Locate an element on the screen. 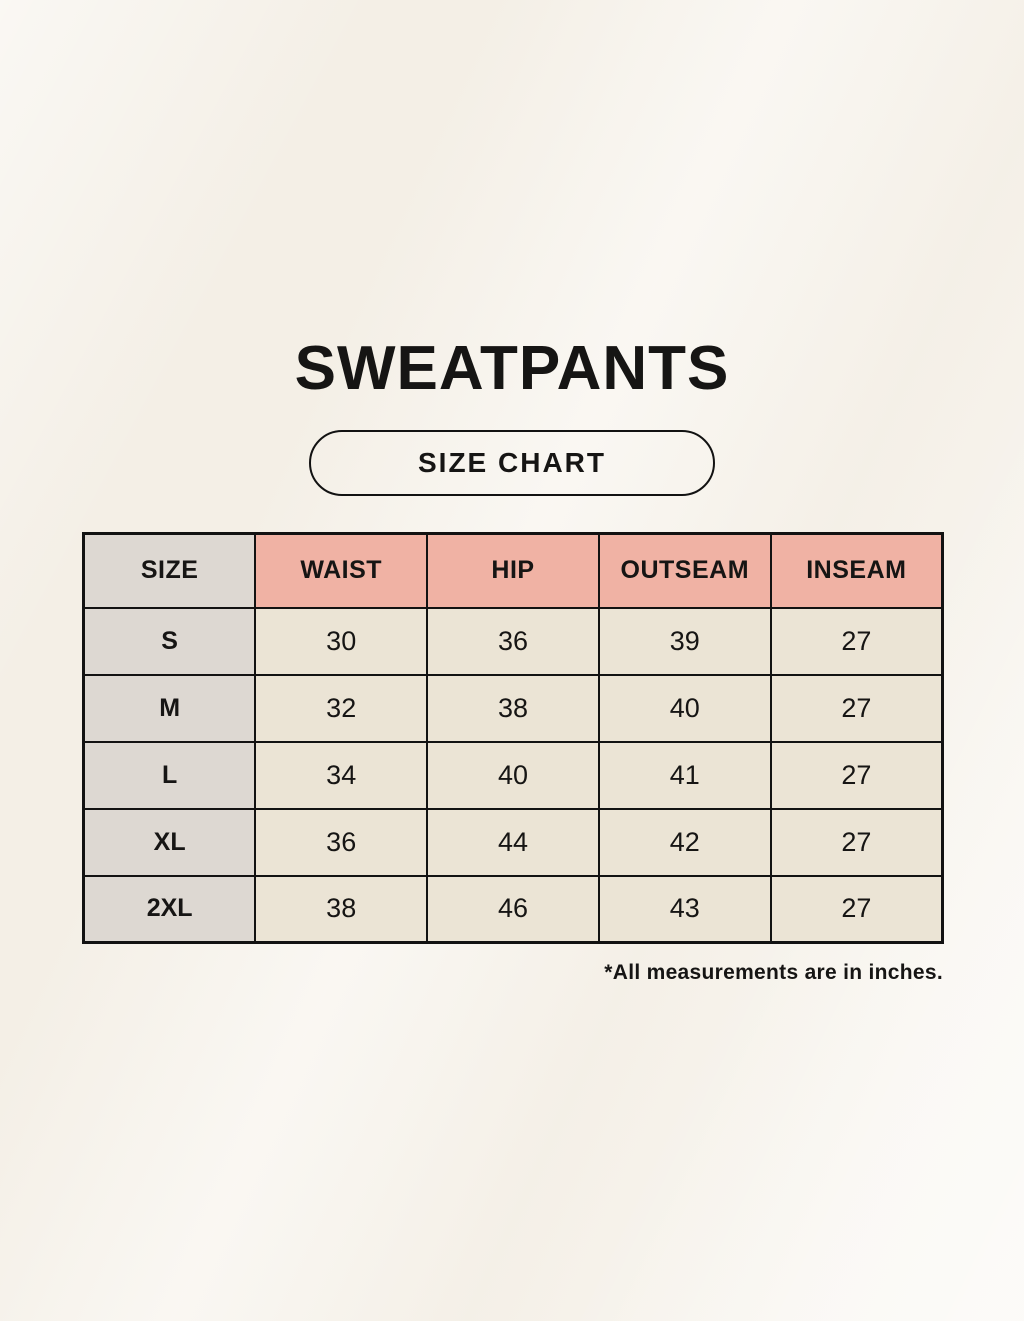  cell-outseam: 39 is located at coordinates (684, 641).